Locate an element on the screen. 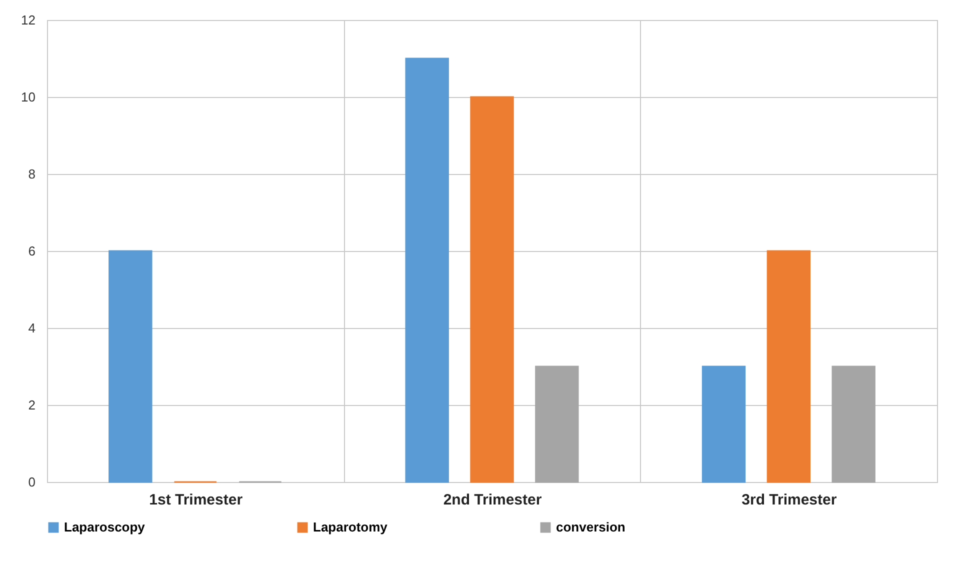  x-tick-label: 2nd Trimester is located at coordinates (492, 500).